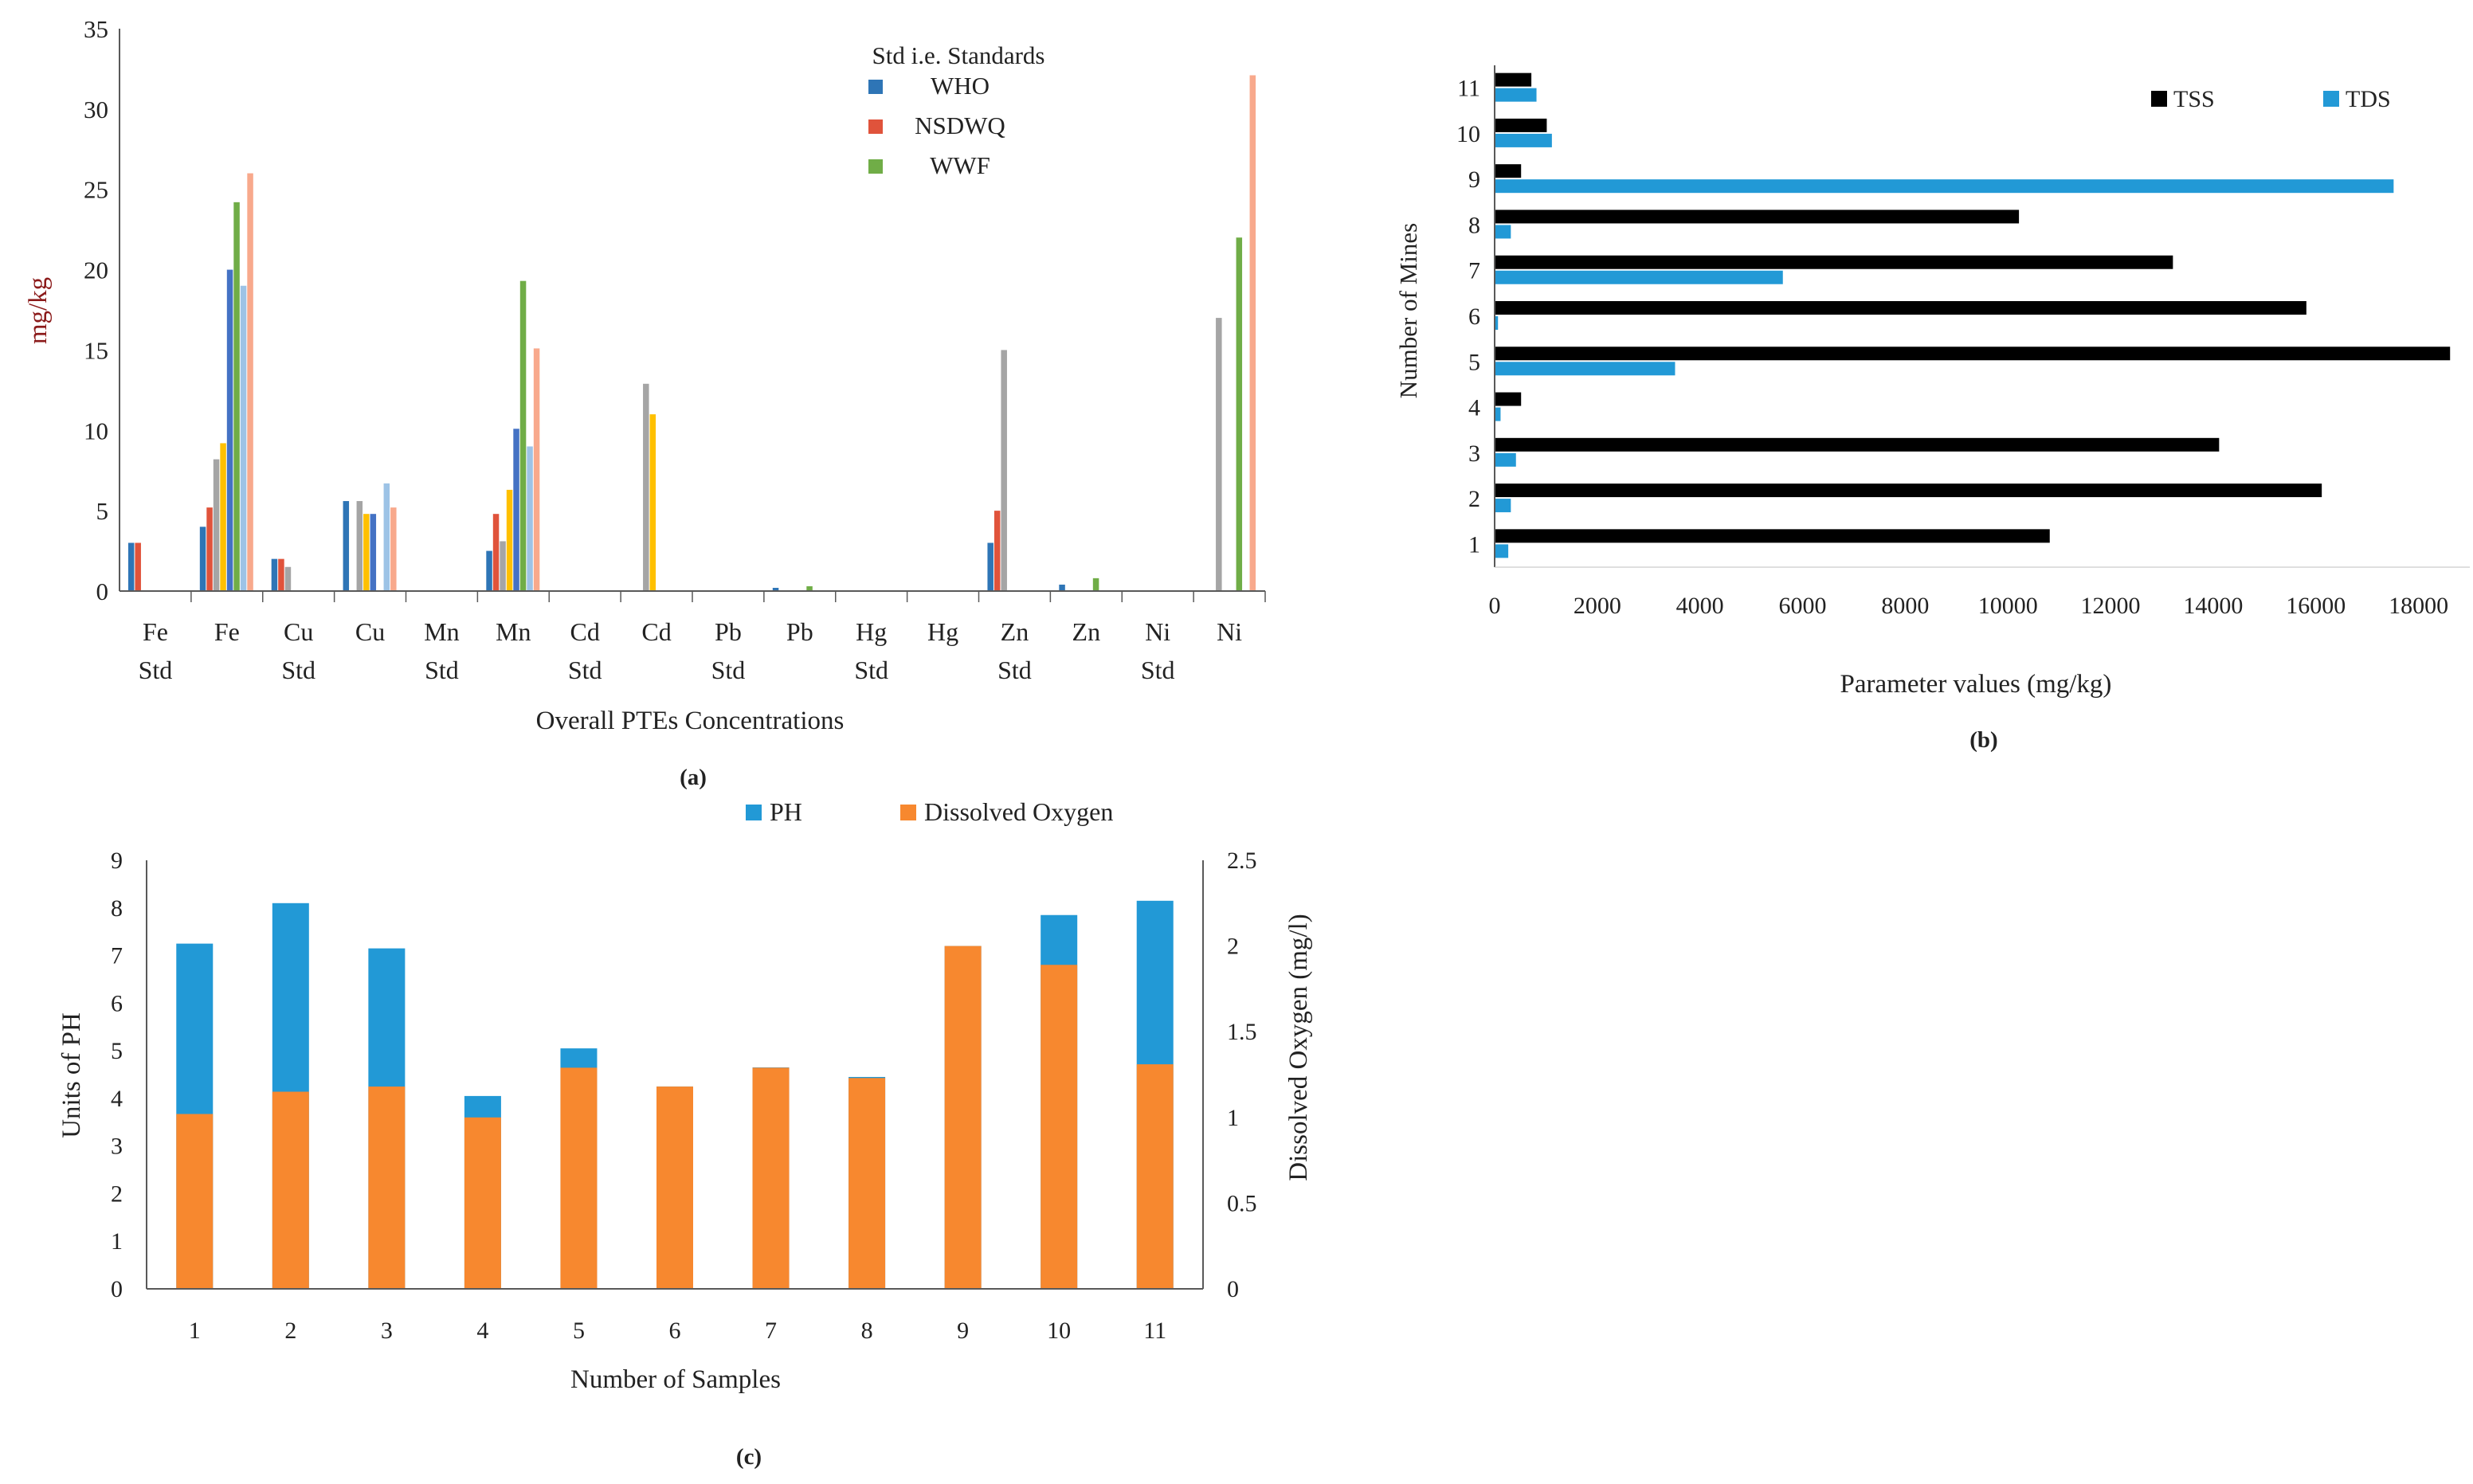 This screenshot has width=2473, height=1484. I want to click on panel-a-xtick-label: Ni, so click(1229, 632).